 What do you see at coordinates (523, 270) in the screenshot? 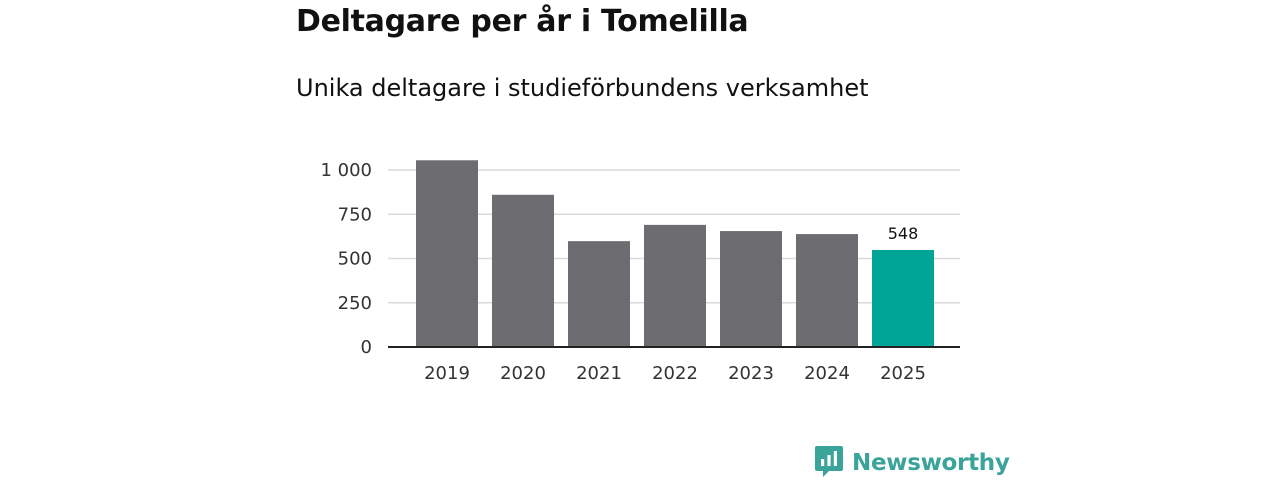
I see `bar-2020` at bounding box center [523, 270].